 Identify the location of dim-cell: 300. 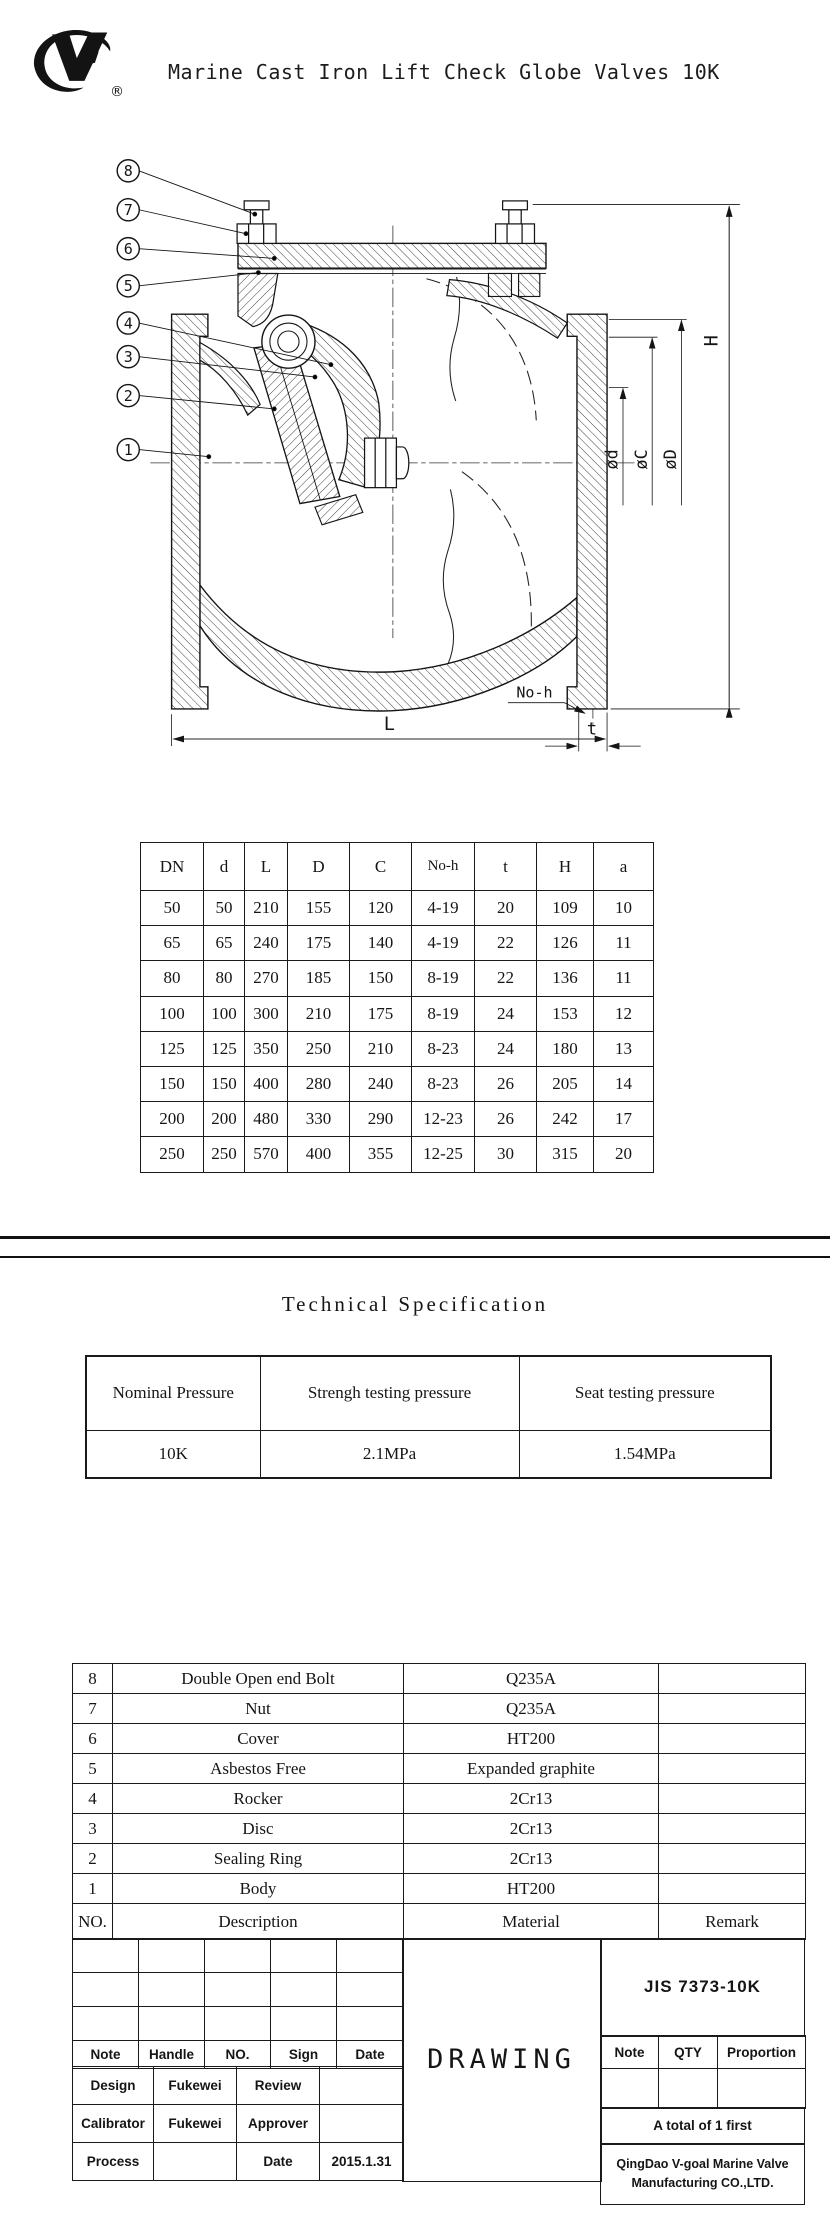
(266, 1013).